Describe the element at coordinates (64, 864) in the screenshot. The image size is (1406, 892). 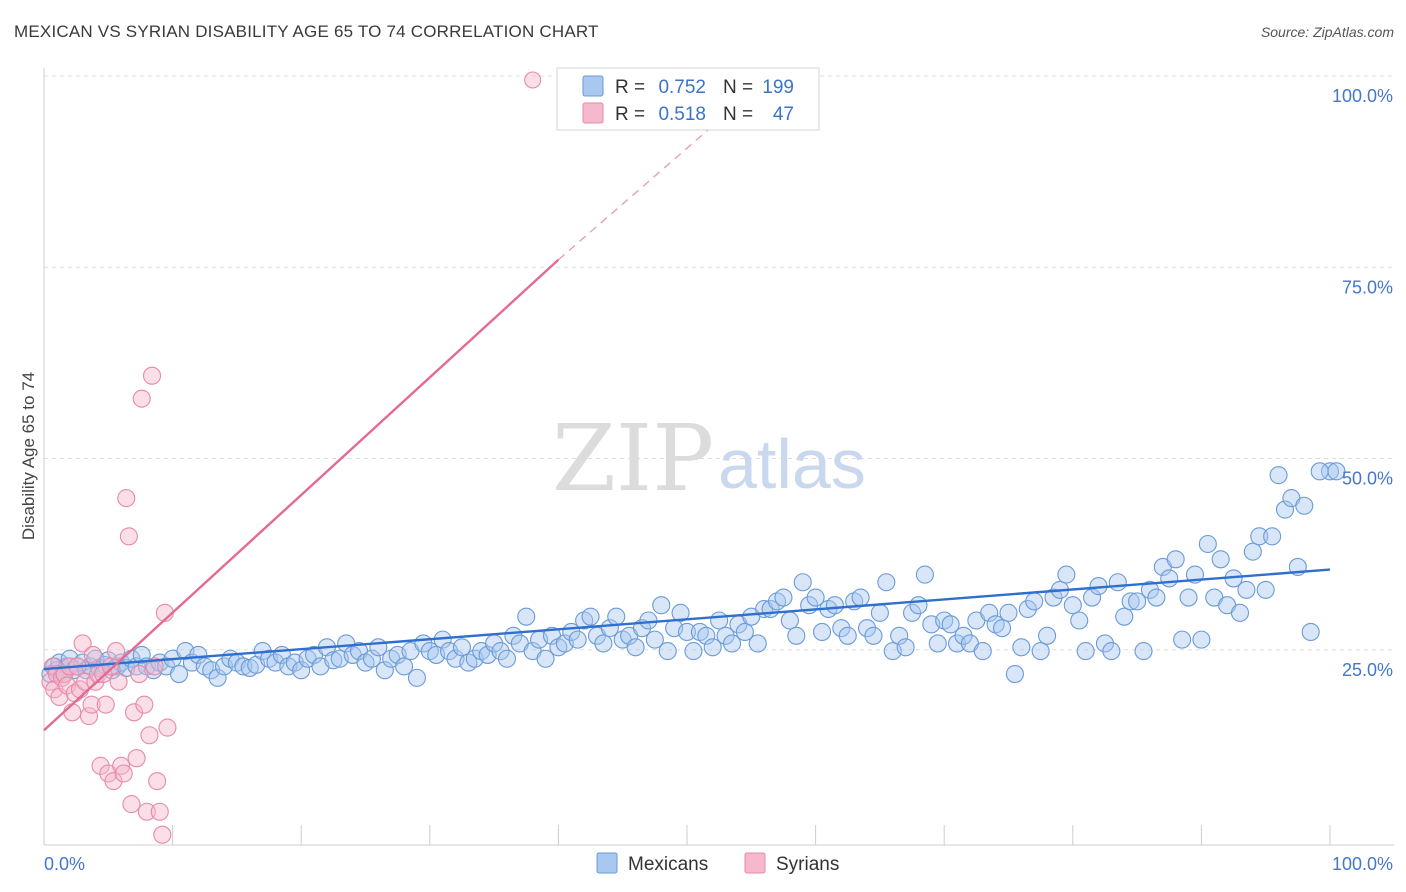
I see `x-tick-label: 0.0%` at that location.